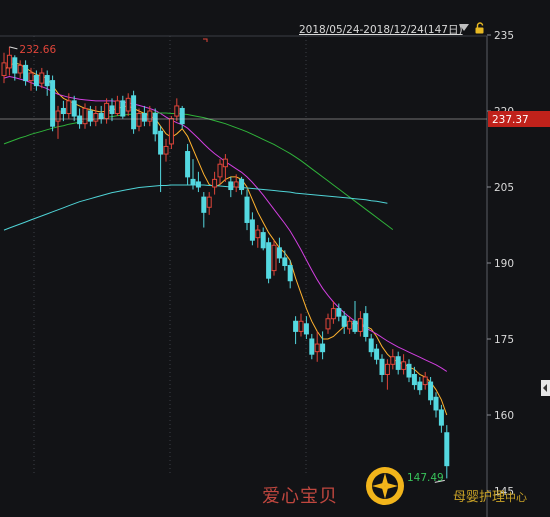 This screenshot has height=517, width=550. Describe the element at coordinates (545, 388) in the screenshot. I see `scroll-left-button` at that location.